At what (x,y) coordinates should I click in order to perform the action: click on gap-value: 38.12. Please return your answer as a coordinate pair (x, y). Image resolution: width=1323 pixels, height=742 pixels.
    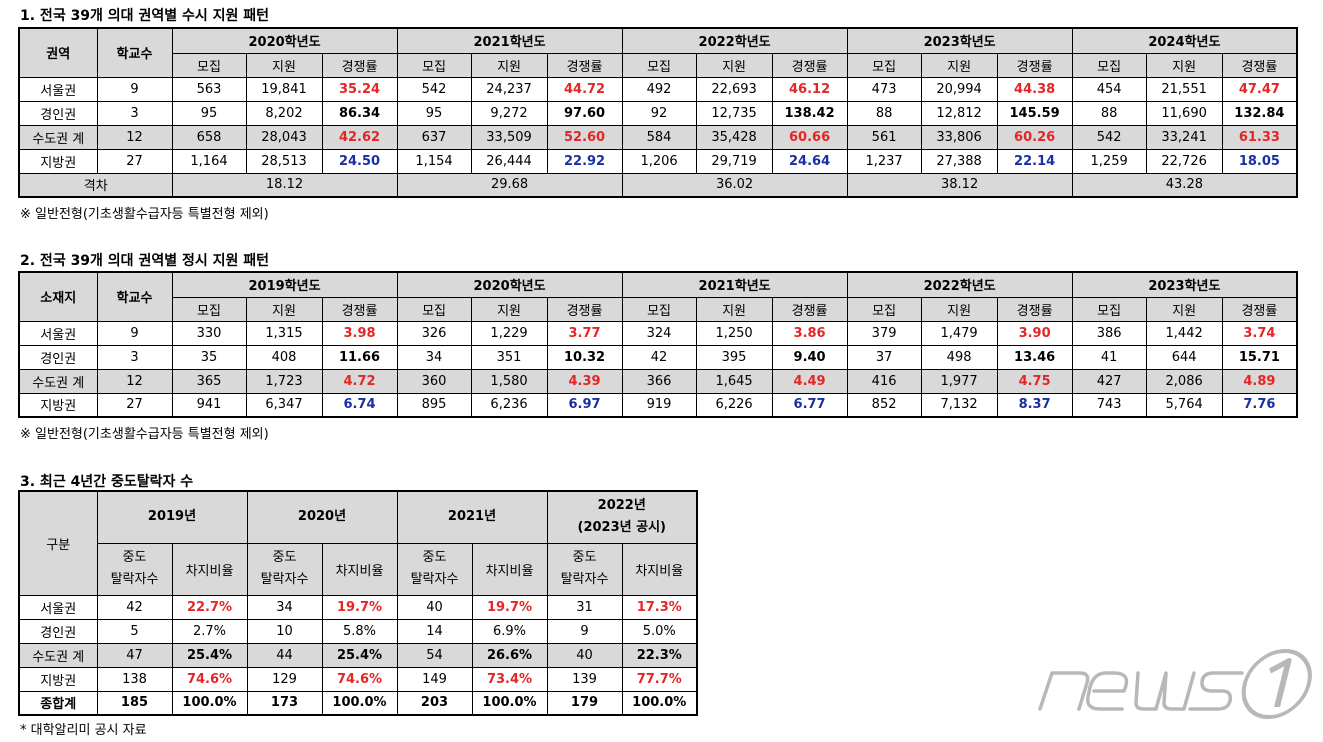
    Looking at the image, I should click on (959, 185).